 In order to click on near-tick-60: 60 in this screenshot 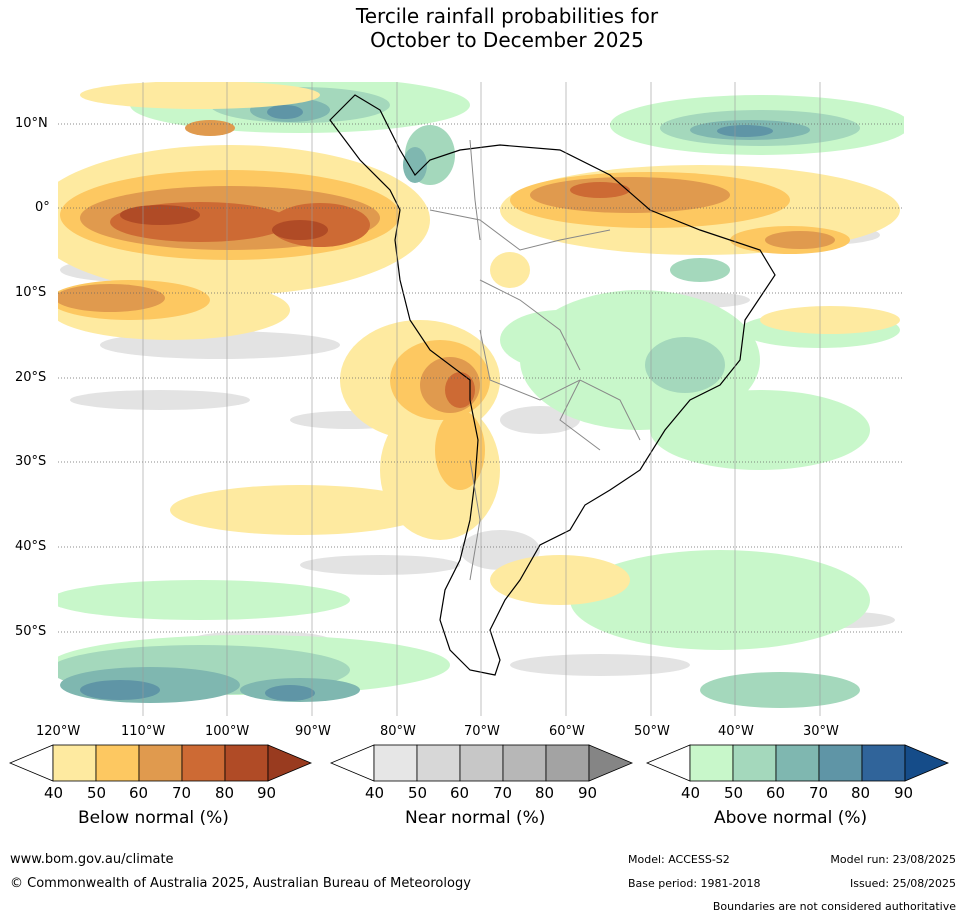, I will do `click(460, 793)`.